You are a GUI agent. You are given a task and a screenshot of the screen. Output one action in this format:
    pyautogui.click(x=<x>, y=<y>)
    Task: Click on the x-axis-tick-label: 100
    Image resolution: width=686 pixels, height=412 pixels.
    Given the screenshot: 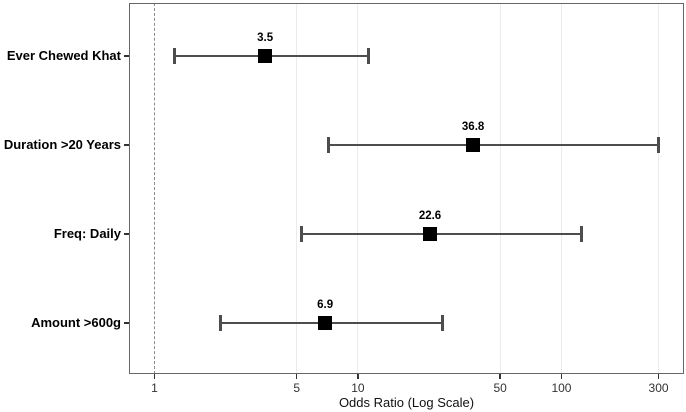 What is the action you would take?
    pyautogui.click(x=561, y=388)
    